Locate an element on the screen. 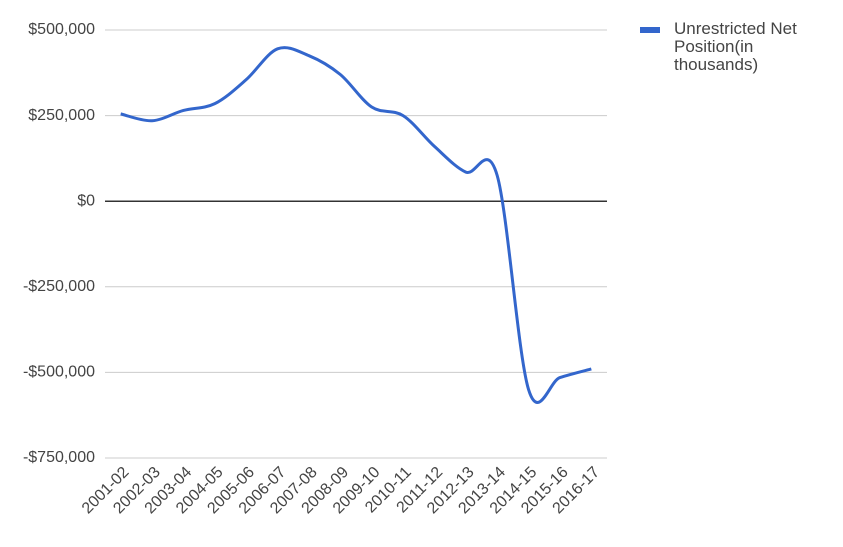 The image size is (843, 547). y-tick-label: -$500,000 is located at coordinates (59, 372).